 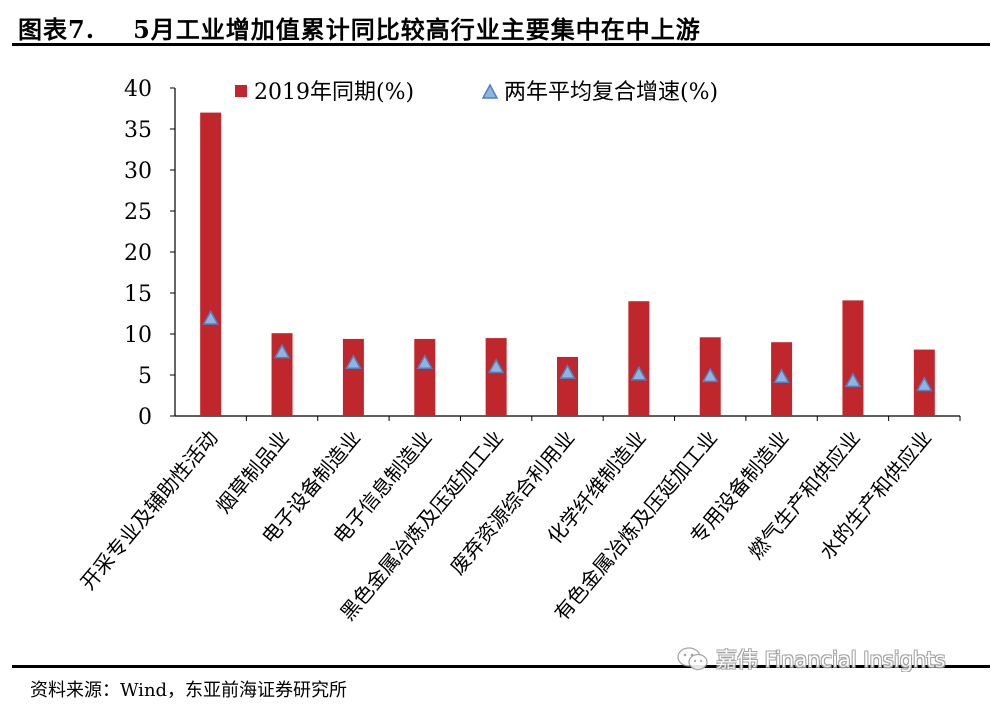 What do you see at coordinates (145, 417) in the screenshot?
I see `y-tick-label: 0` at bounding box center [145, 417].